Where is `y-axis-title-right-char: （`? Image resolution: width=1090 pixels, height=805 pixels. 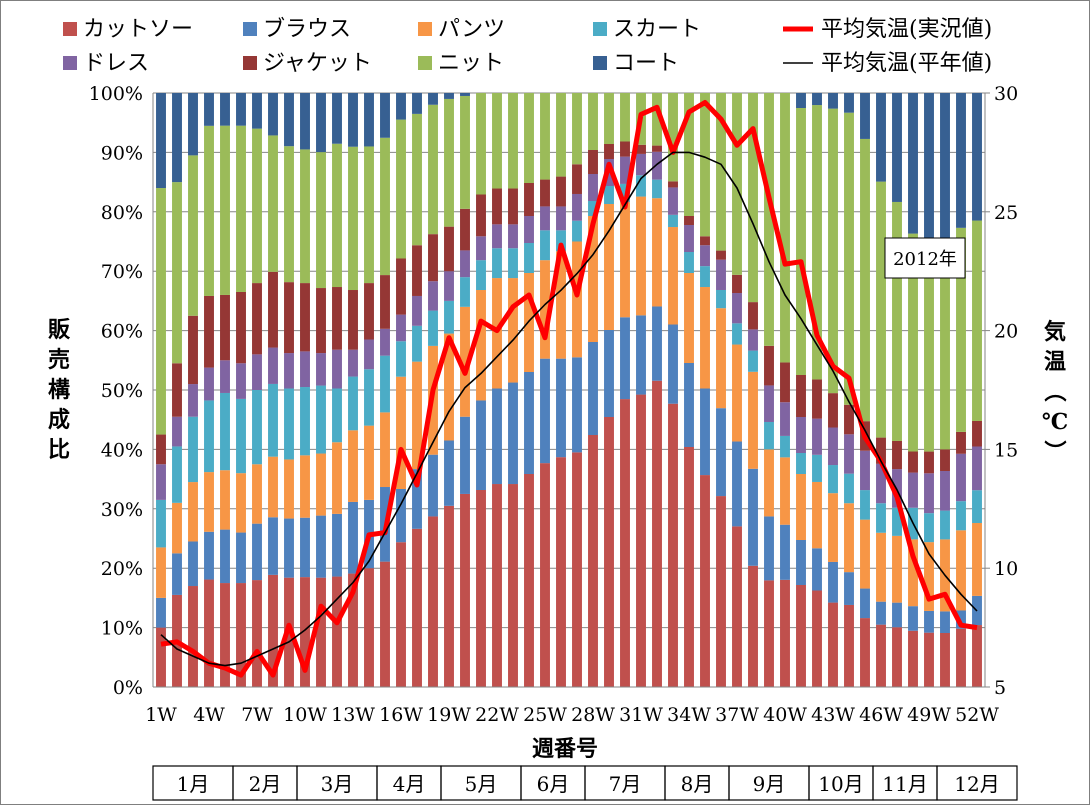 y-axis-title-right-char: （ is located at coordinates (1054, 391).